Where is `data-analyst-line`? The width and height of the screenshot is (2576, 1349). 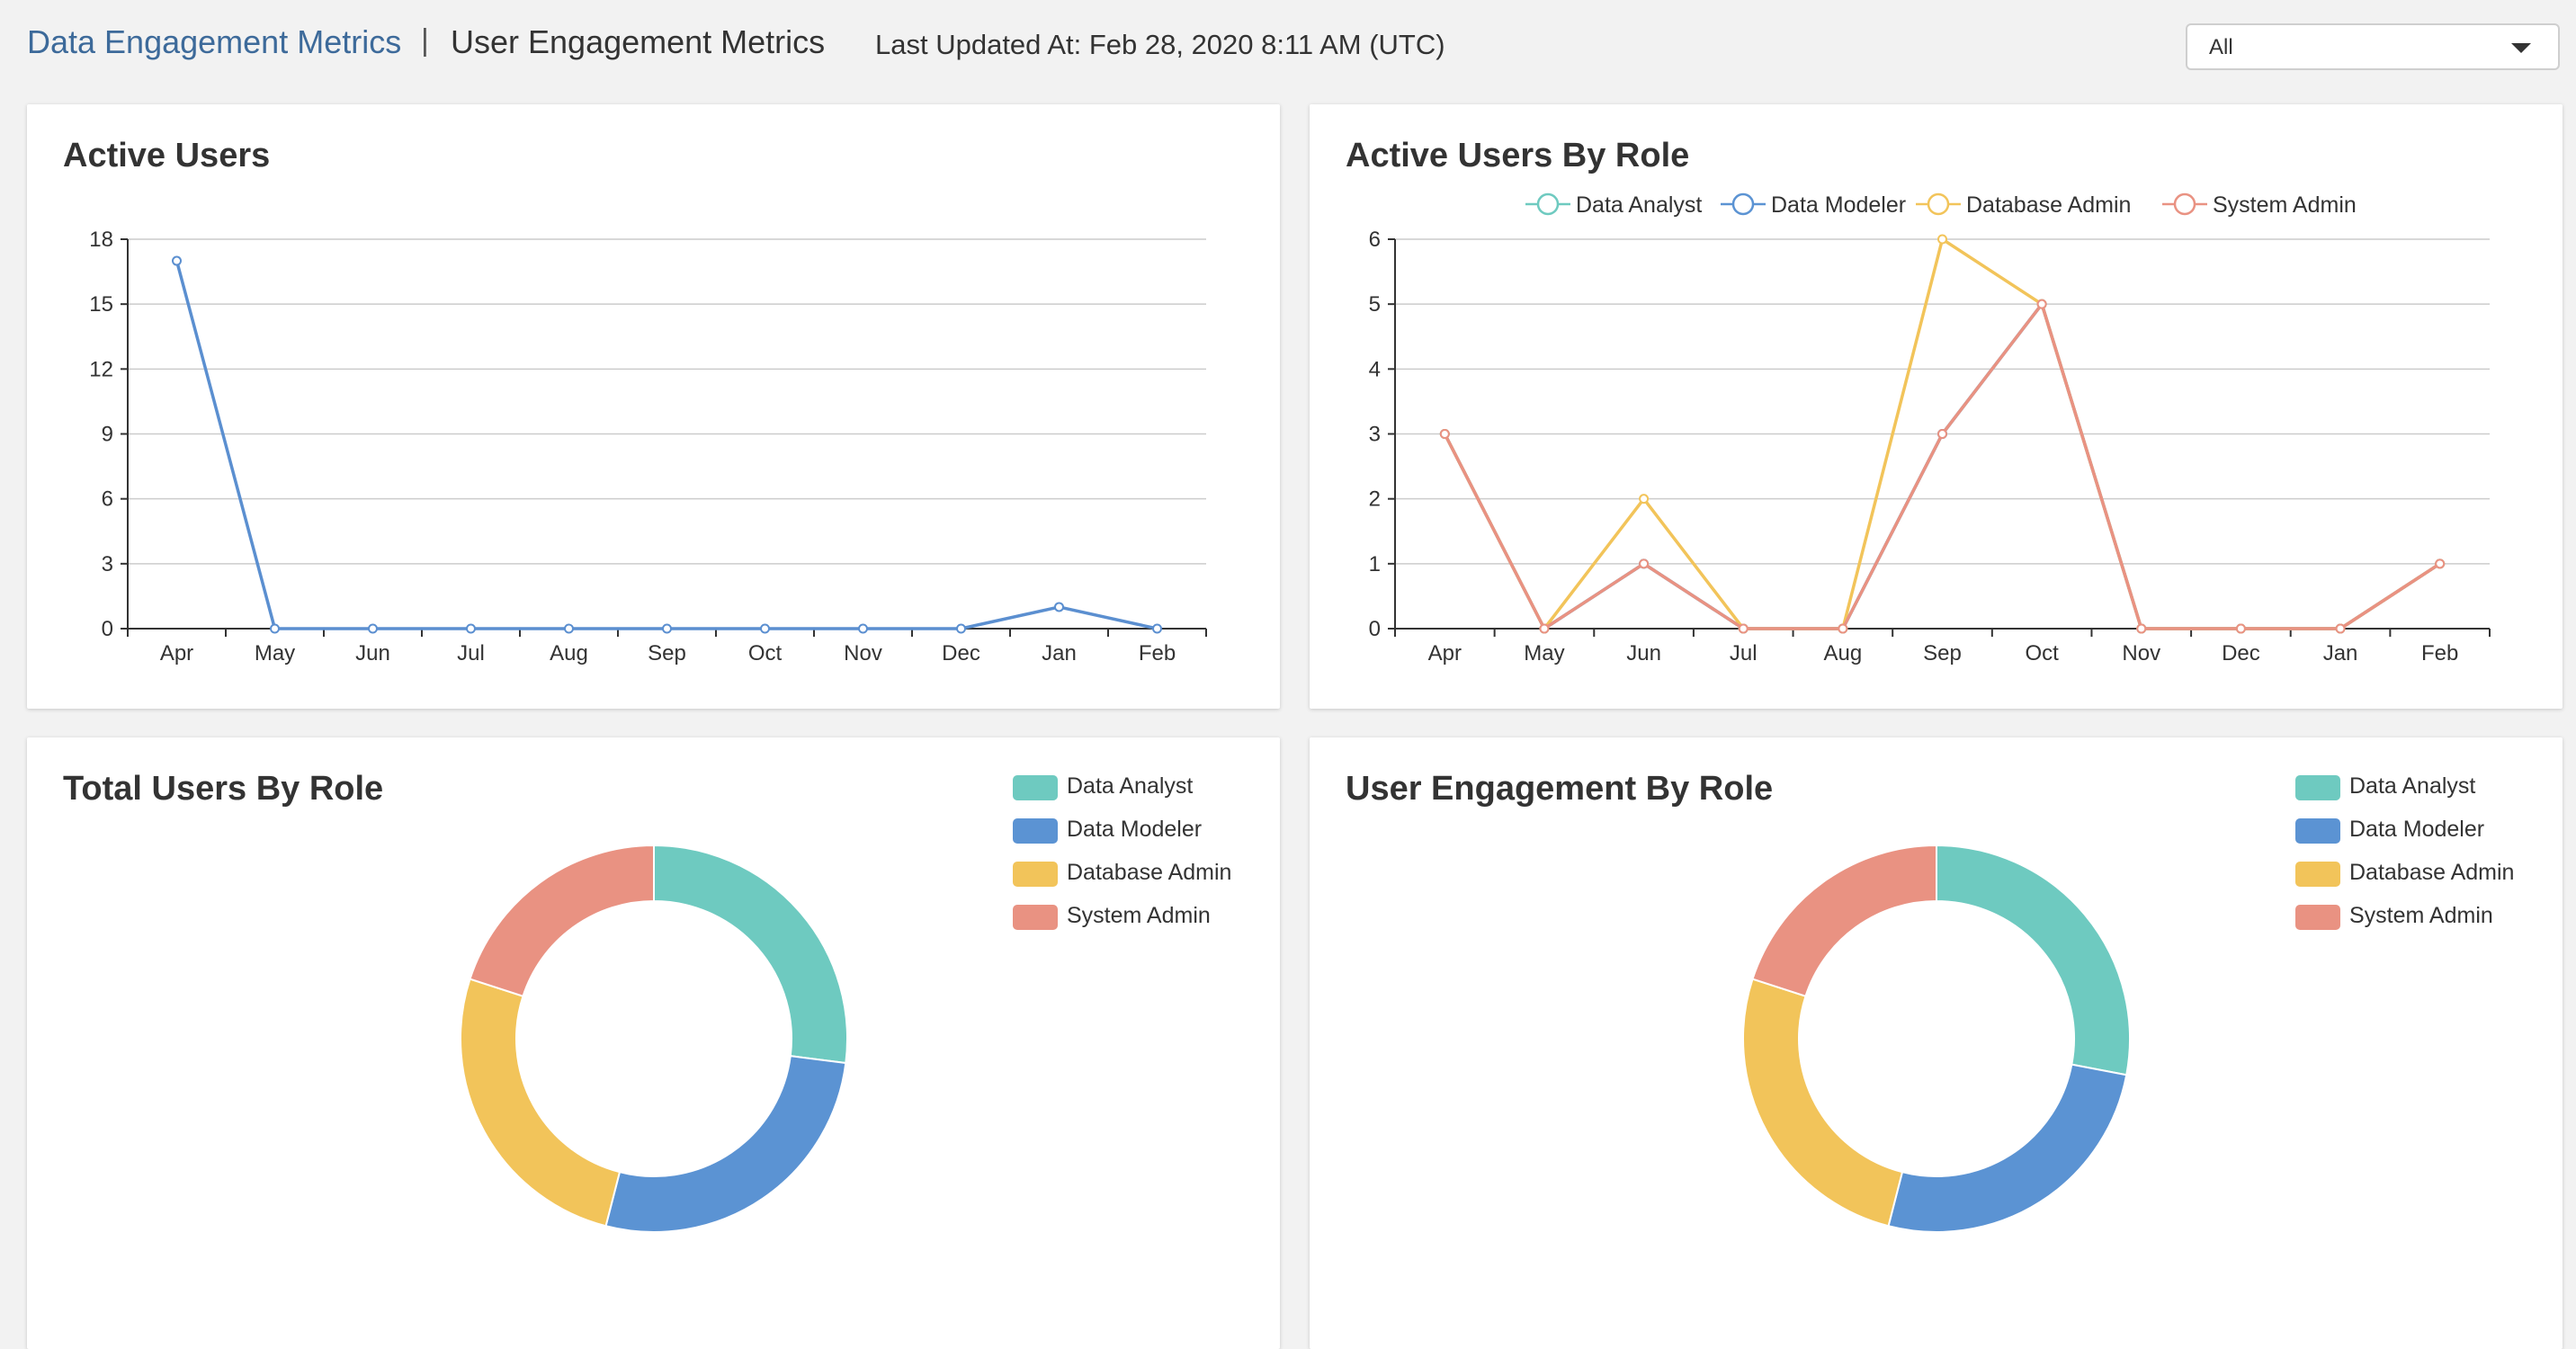
data-analyst-line is located at coordinates (1942, 466).